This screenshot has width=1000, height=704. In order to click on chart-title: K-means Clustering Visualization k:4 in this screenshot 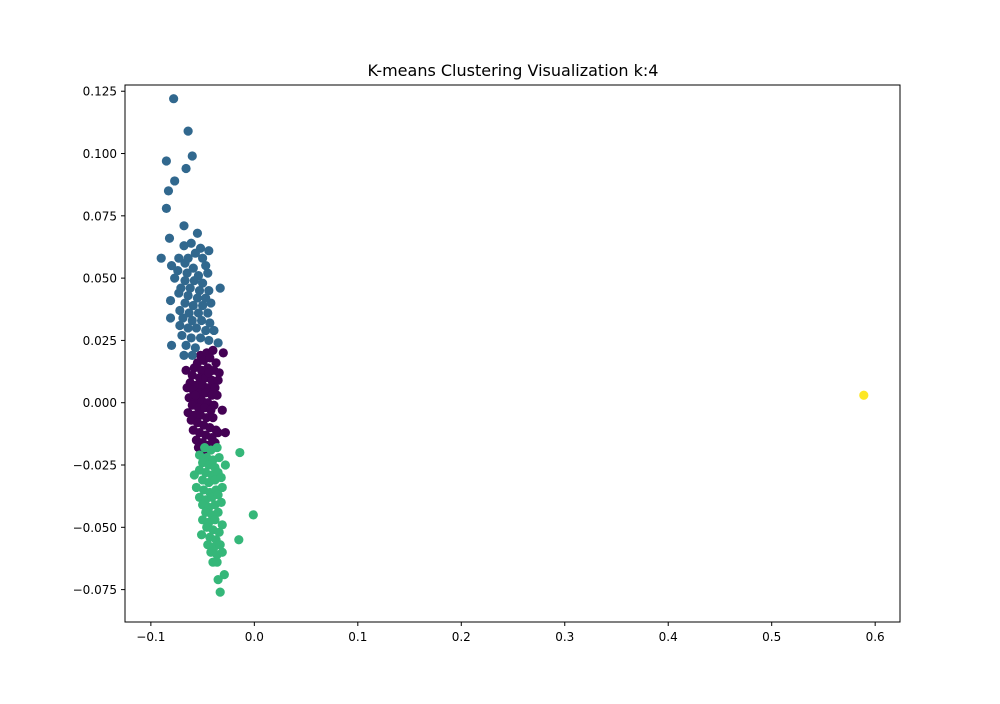, I will do `click(513, 70)`.